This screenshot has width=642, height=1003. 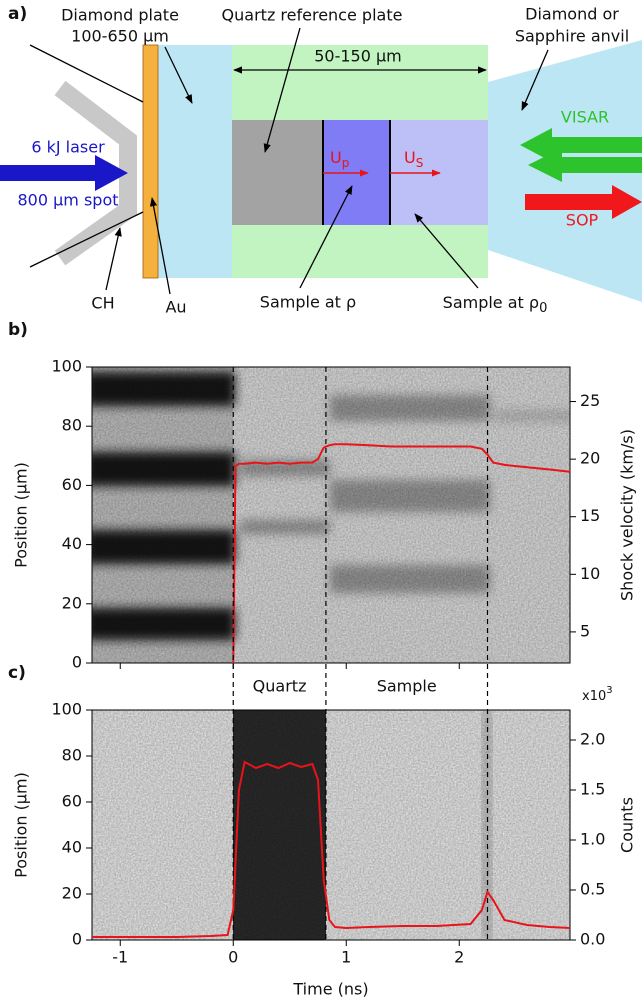 I want to click on y2-axis-label: Shock velocity (km/s), so click(x=627, y=515).